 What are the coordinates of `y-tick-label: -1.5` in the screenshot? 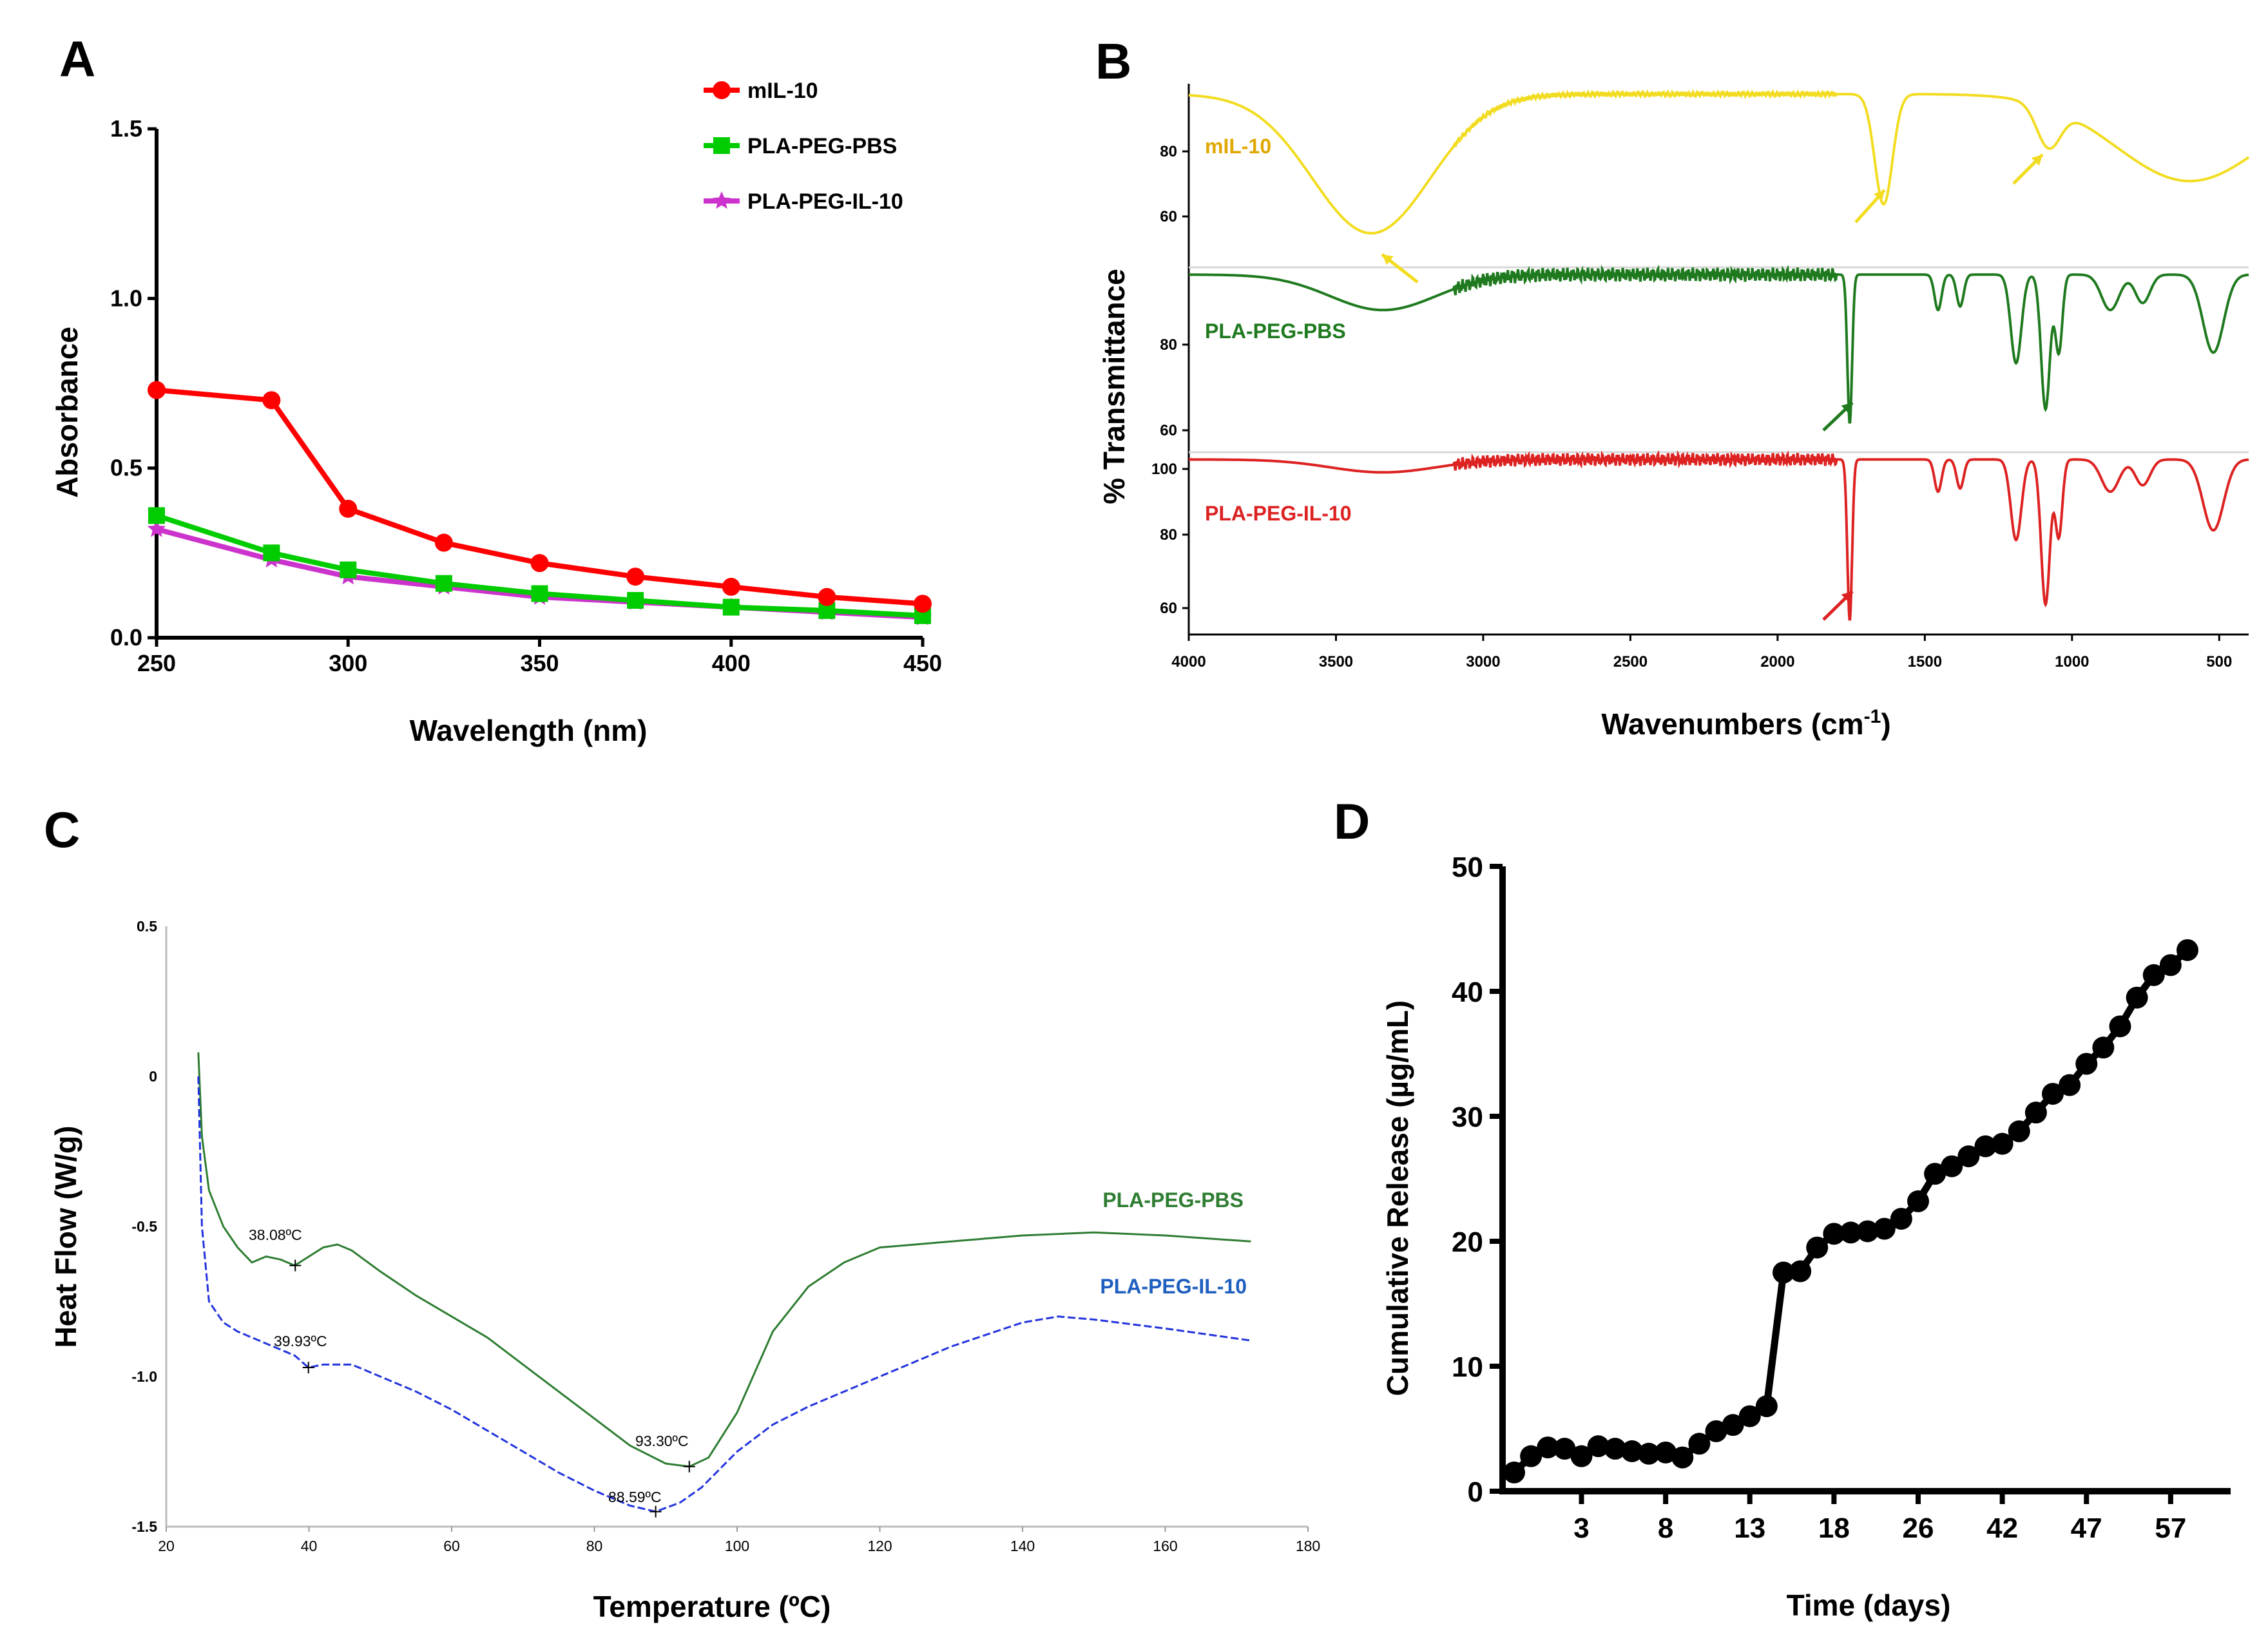 It's located at (144, 1527).